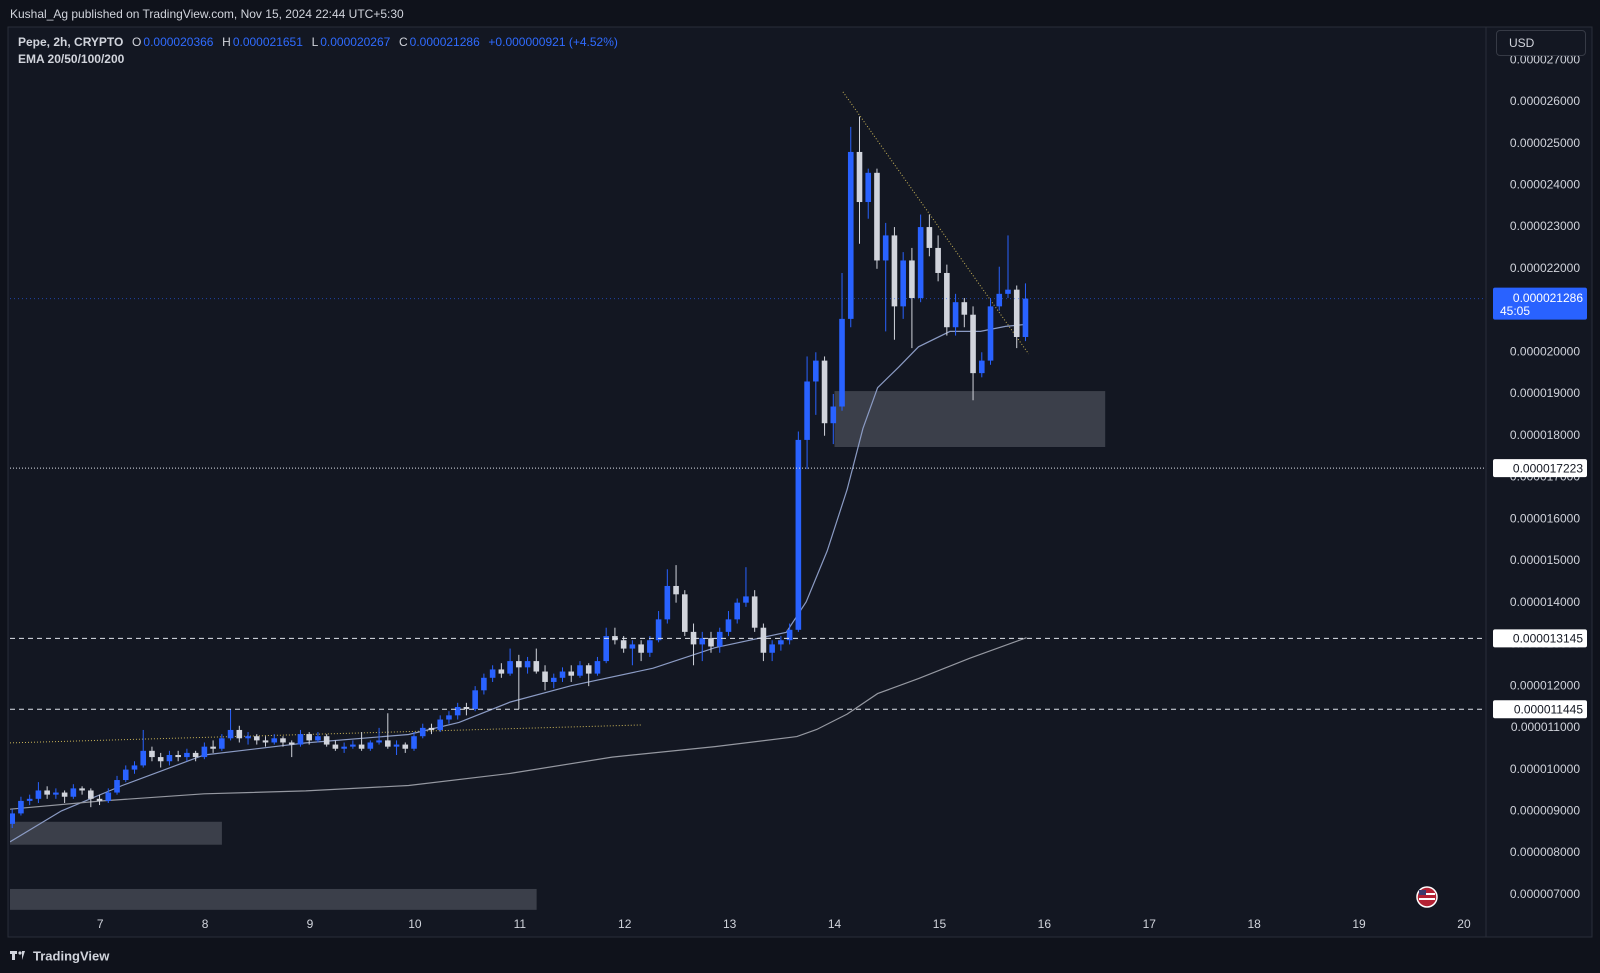 This screenshot has height=973, width=1600. What do you see at coordinates (1545, 685) in the screenshot?
I see `y-tick-label: 0.000012000` at bounding box center [1545, 685].